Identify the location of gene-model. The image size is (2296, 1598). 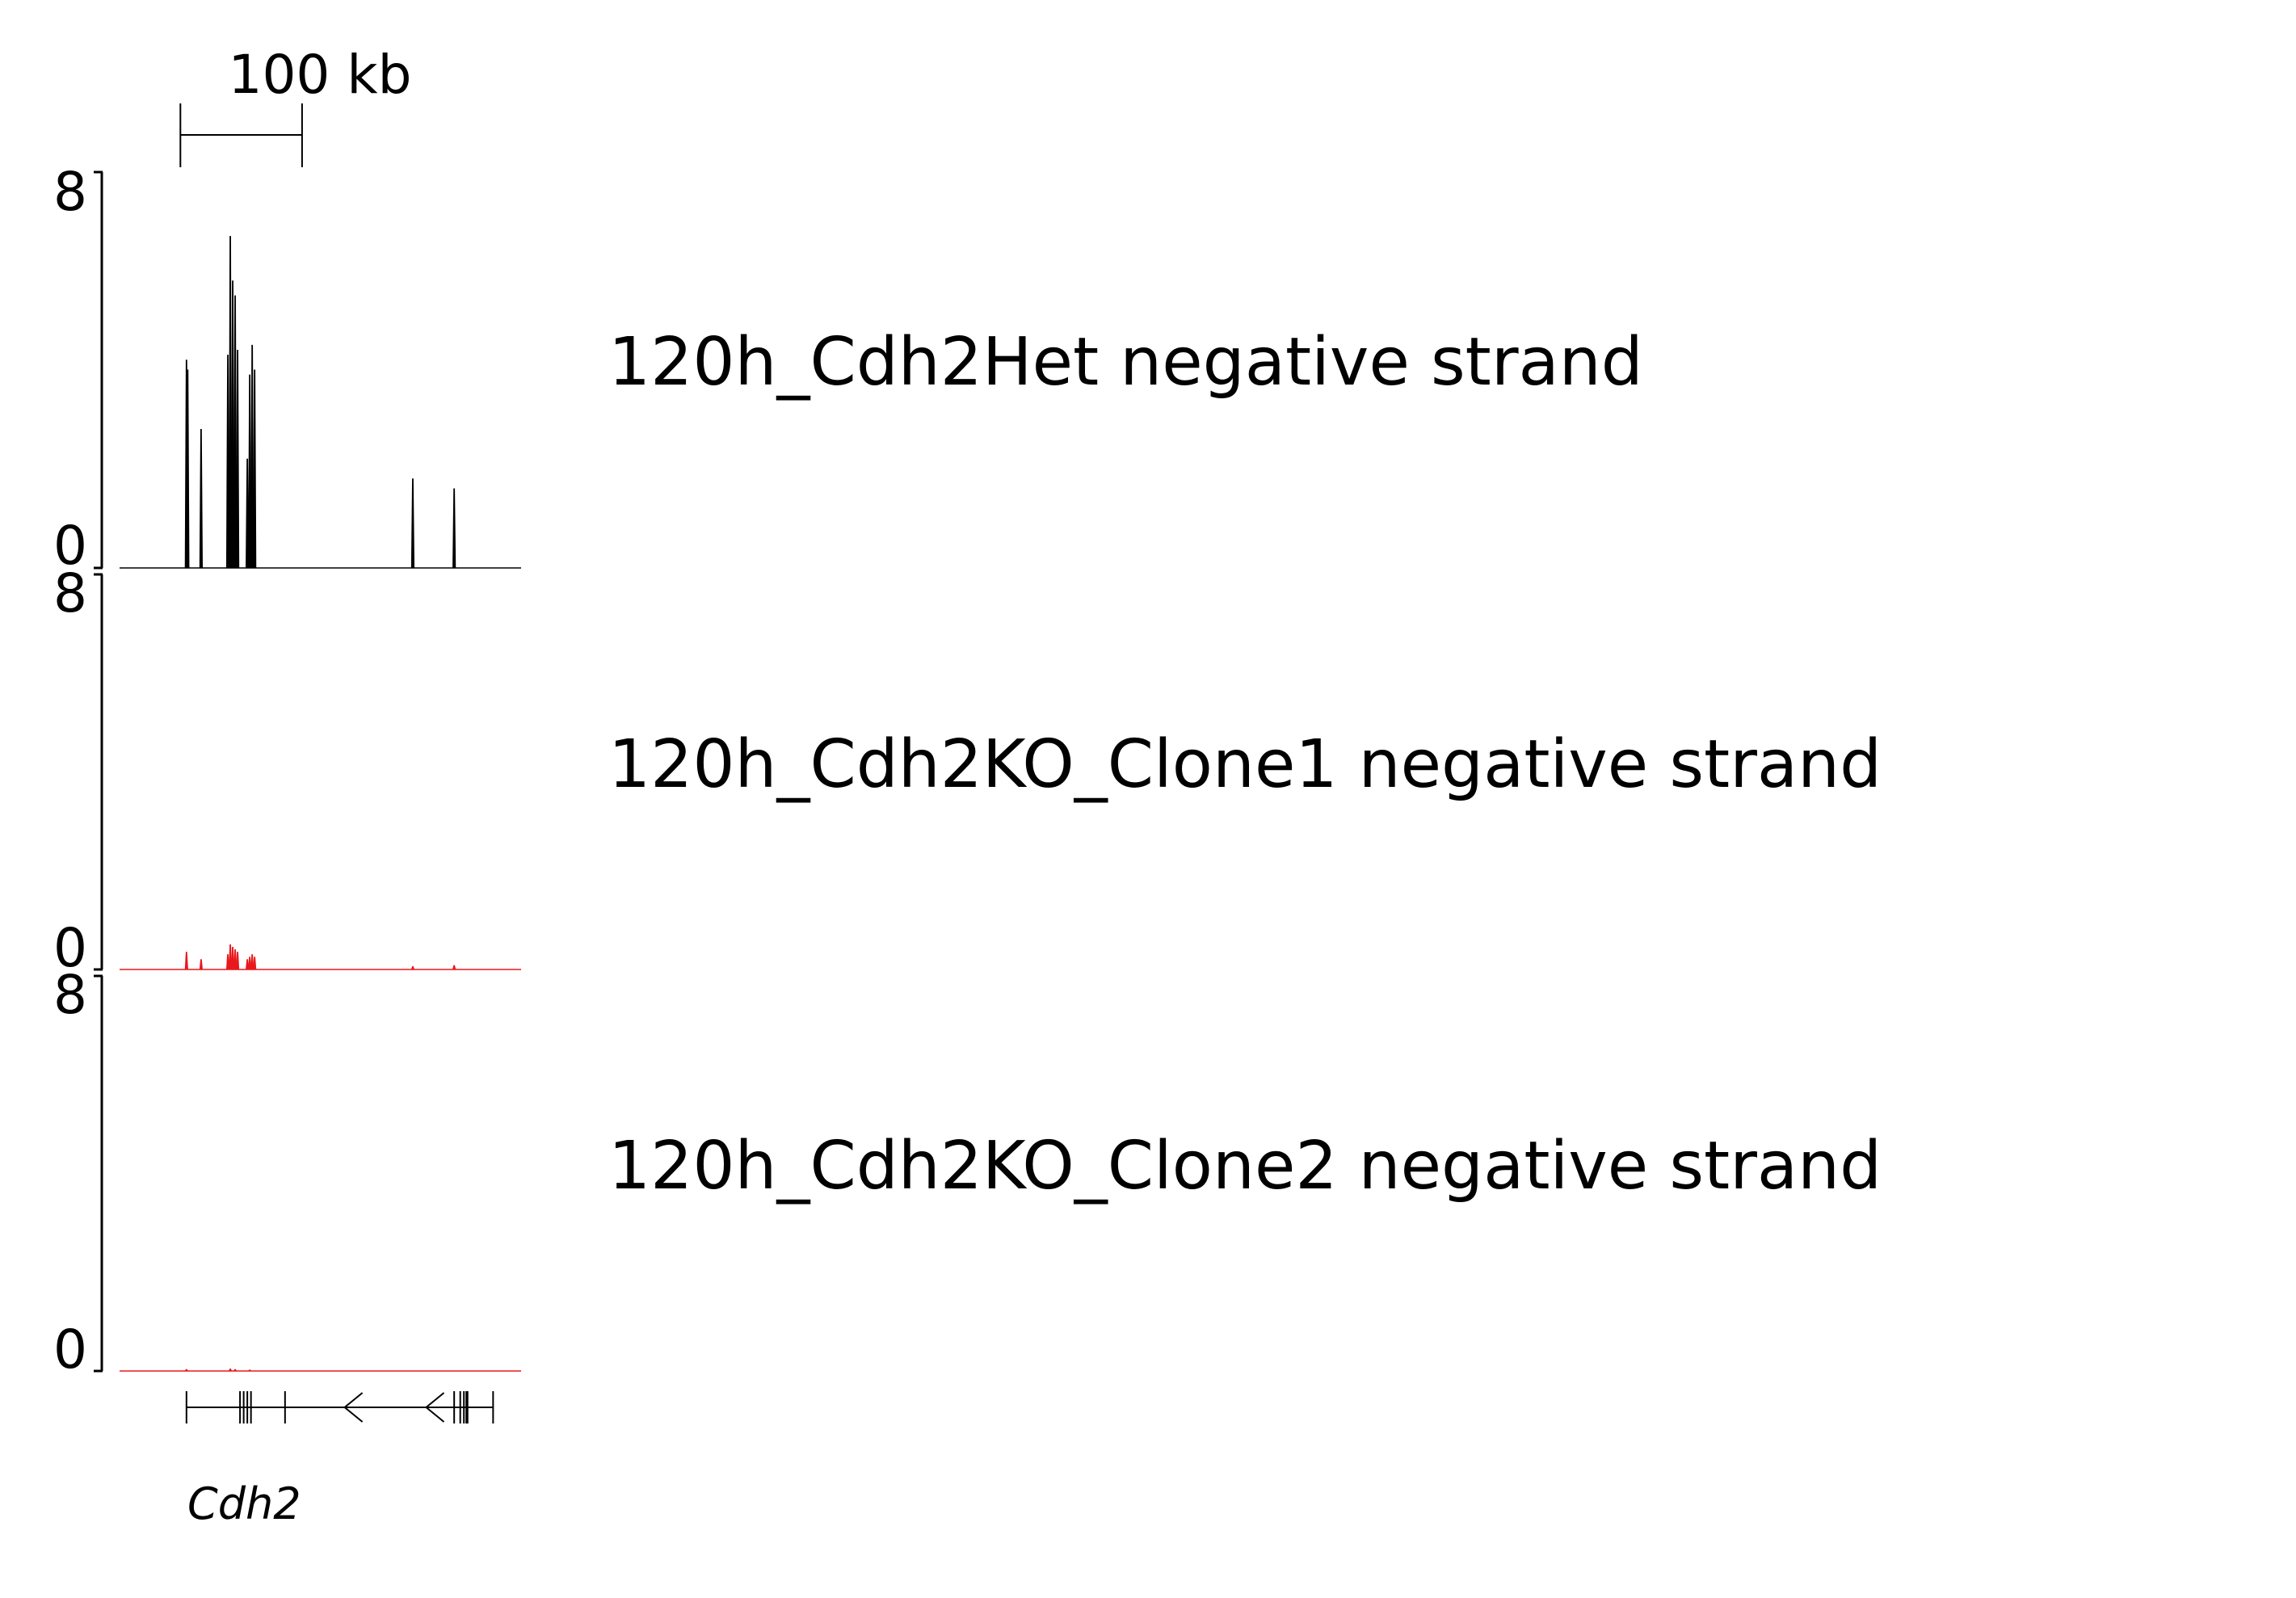
(339, 1407).